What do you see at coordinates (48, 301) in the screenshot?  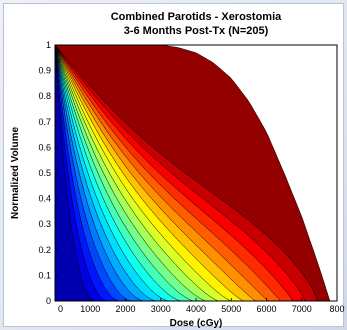 I see `y-tick-label: 0` at bounding box center [48, 301].